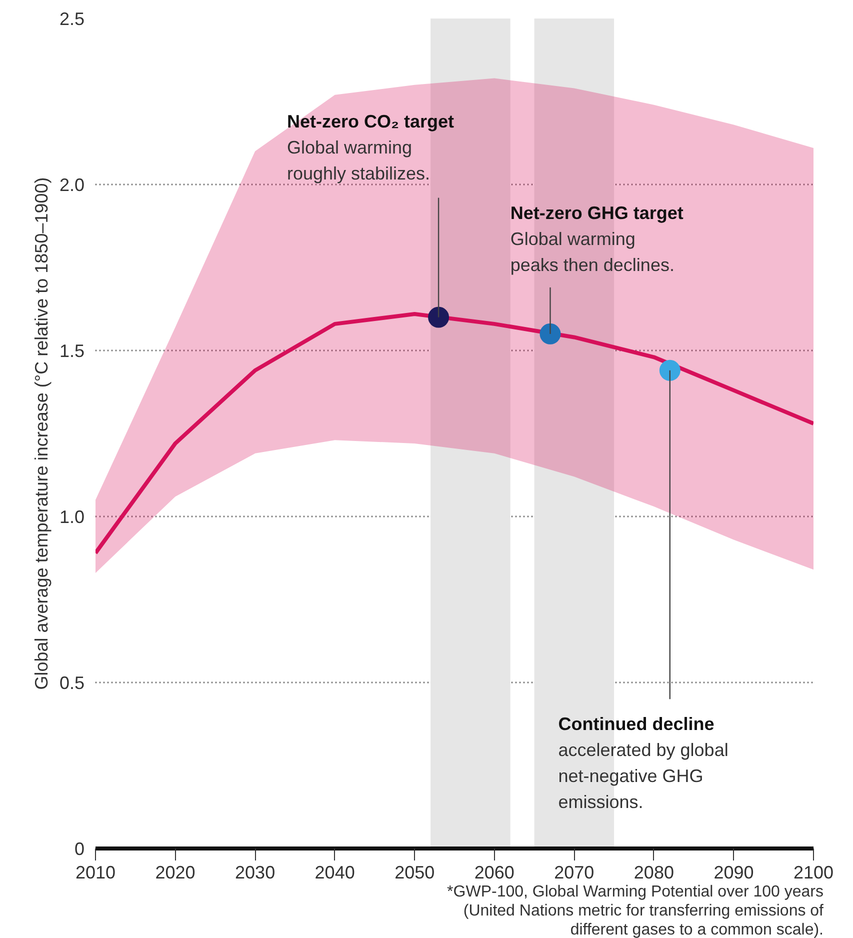  Describe the element at coordinates (635, 911) in the screenshot. I see `text: *GWP-100, Global Warming Potential over 100 years (United Nations metric for transferring emissions of different gases to a common scale).` at that location.